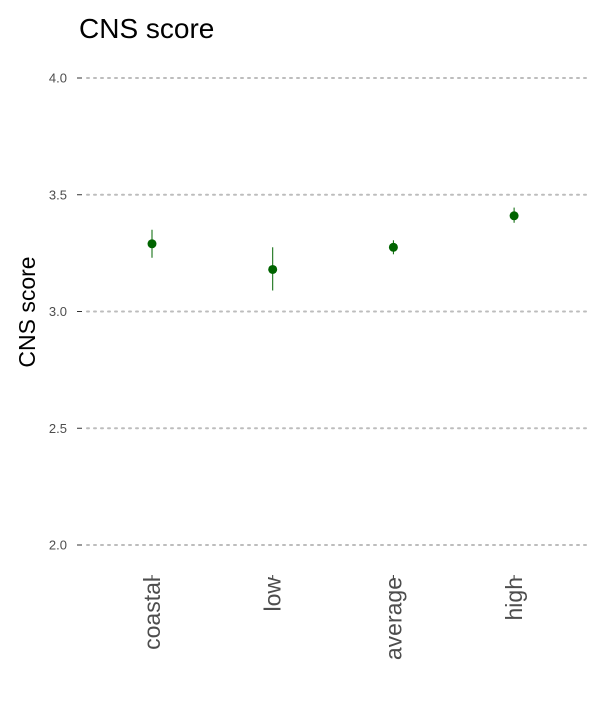  Describe the element at coordinates (58, 194) in the screenshot. I see `y-tick-label: 3.5` at that location.